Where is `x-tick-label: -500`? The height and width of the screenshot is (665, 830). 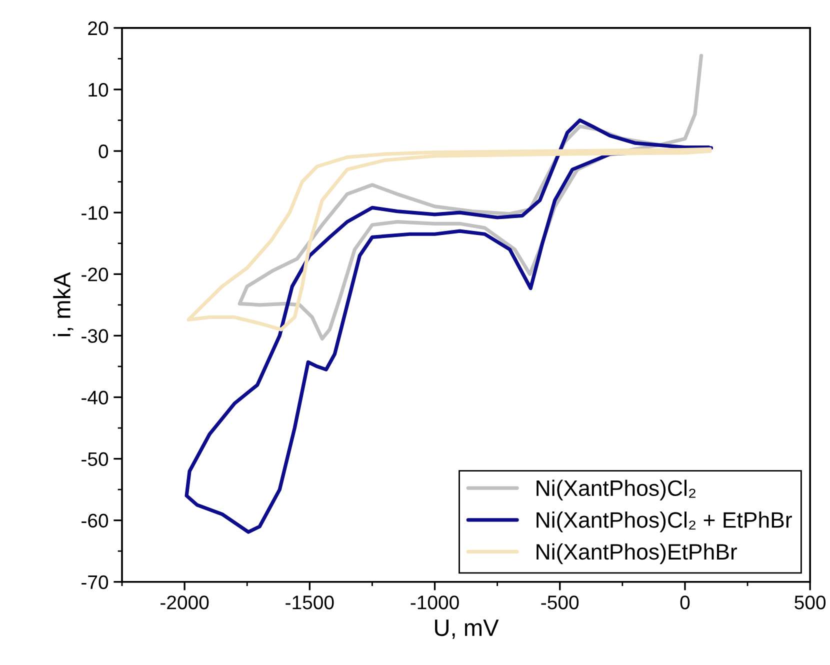
x-tick-label: -500 is located at coordinates (560, 603).